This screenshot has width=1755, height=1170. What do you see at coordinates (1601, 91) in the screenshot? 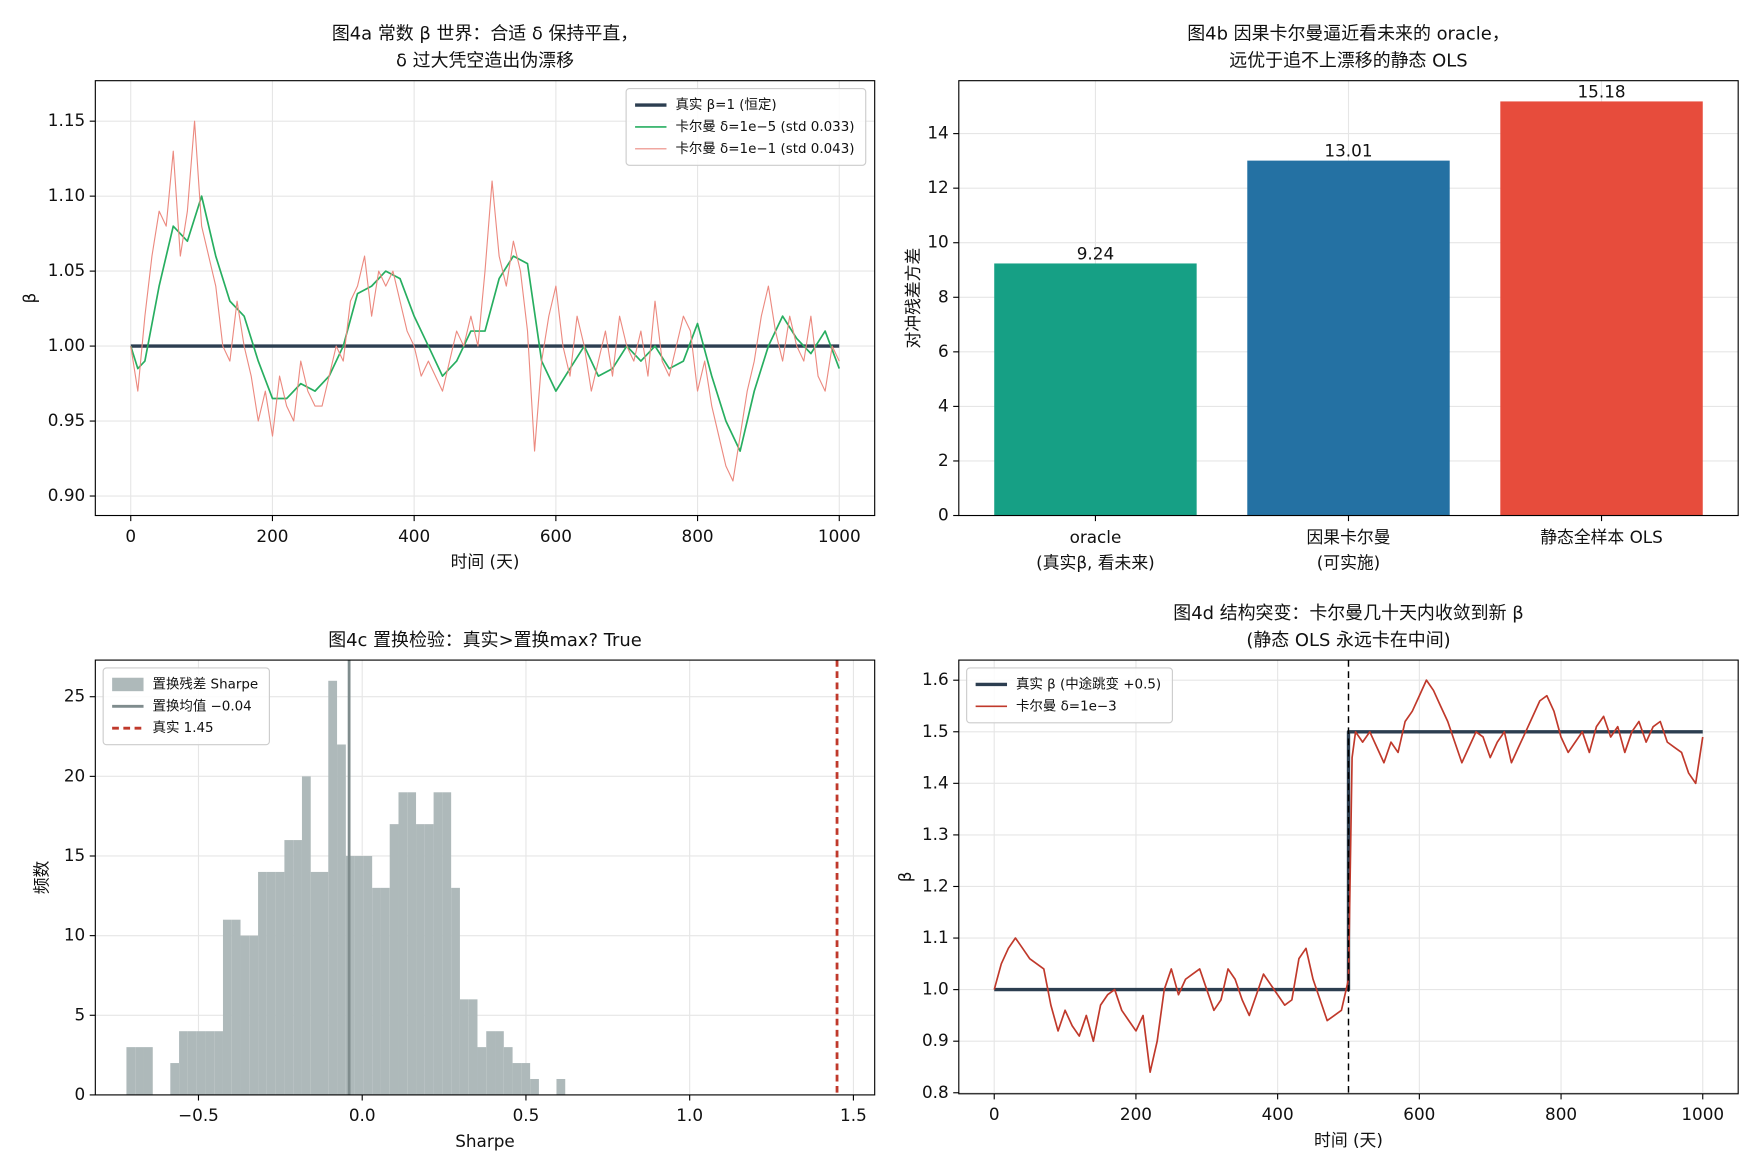
I see `value-label: 15.18` at bounding box center [1601, 91].